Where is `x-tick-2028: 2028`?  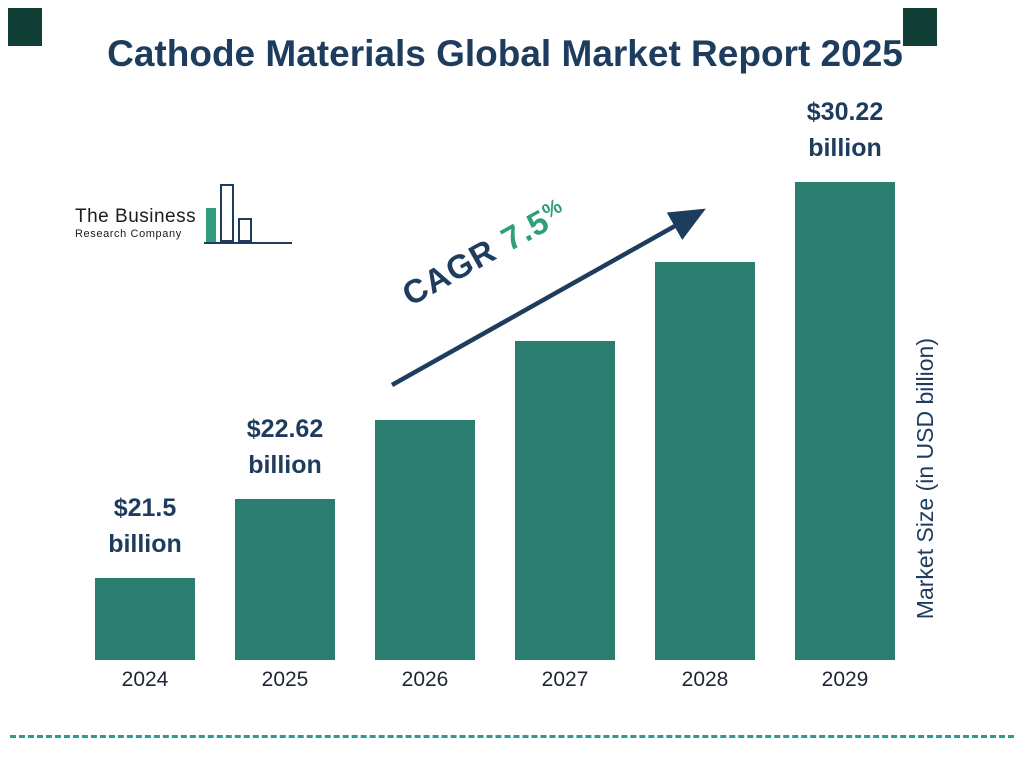 x-tick-2028: 2028 is located at coordinates (705, 679).